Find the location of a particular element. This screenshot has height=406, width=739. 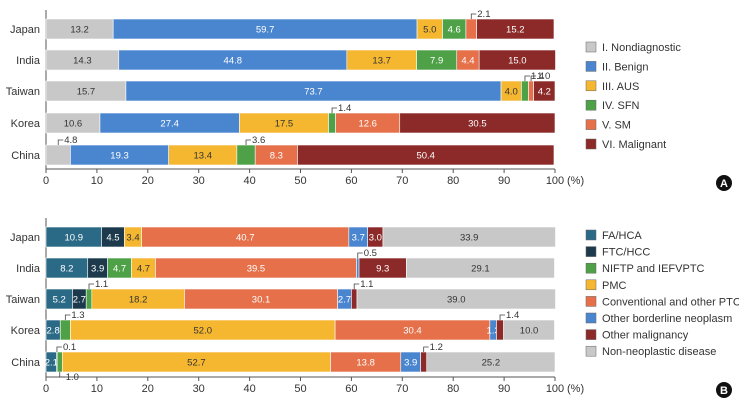

legend-label: IV. SFN is located at coordinates (621, 106).